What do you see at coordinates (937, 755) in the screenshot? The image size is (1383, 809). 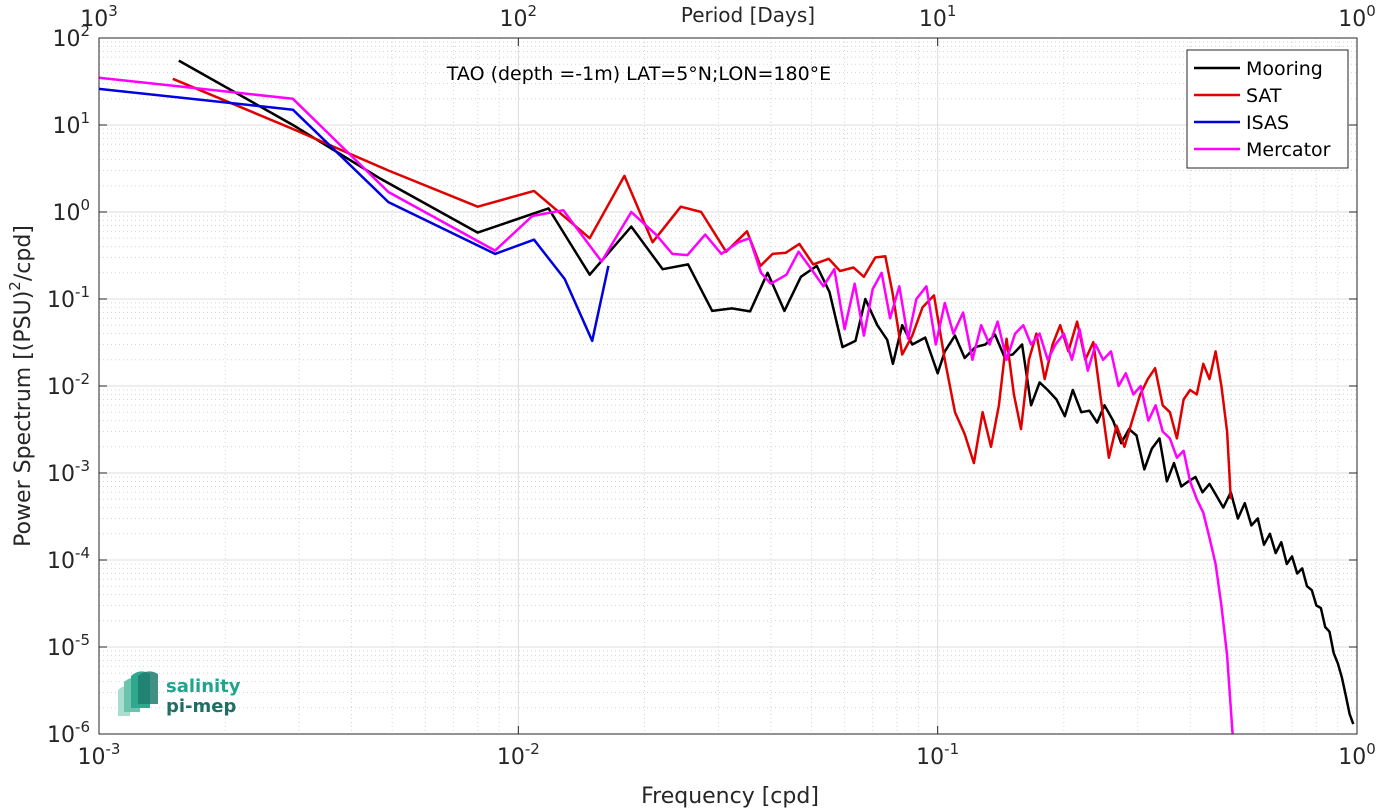 I see `x-tick-label: 10⁻¹` at bounding box center [937, 755].